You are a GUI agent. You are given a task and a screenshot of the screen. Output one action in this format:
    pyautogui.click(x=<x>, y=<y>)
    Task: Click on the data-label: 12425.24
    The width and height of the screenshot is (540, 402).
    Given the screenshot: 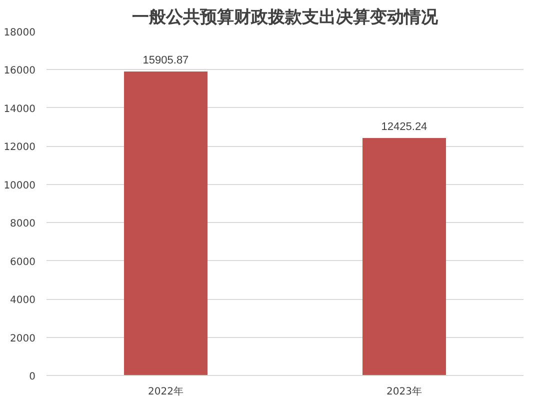 What is the action you would take?
    pyautogui.click(x=404, y=127)
    